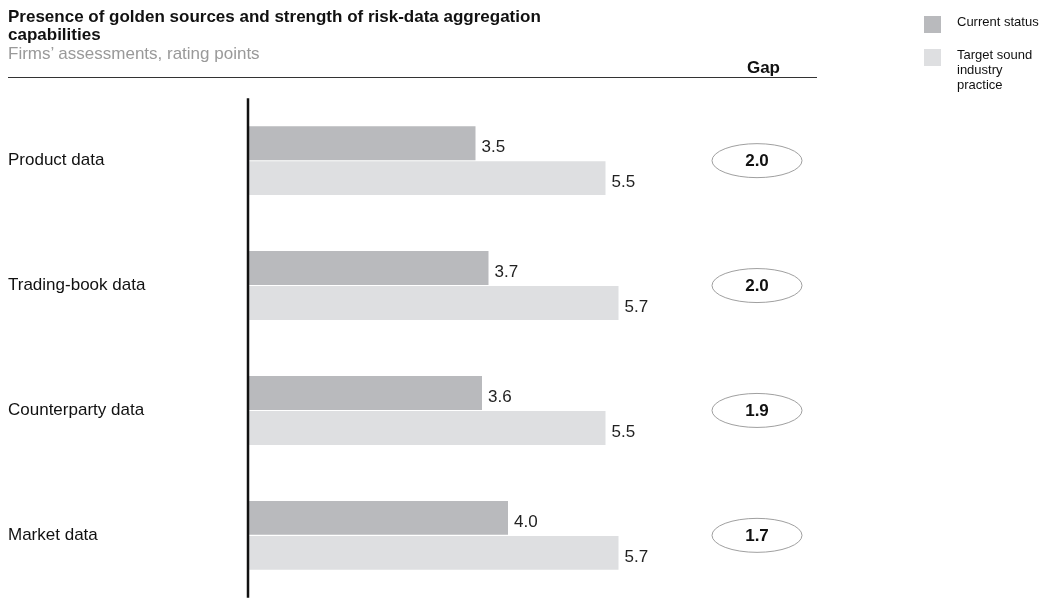  Describe the element at coordinates (134, 54) in the screenshot. I see `chart-subtitle: Firms’ assessments, rating points` at that location.